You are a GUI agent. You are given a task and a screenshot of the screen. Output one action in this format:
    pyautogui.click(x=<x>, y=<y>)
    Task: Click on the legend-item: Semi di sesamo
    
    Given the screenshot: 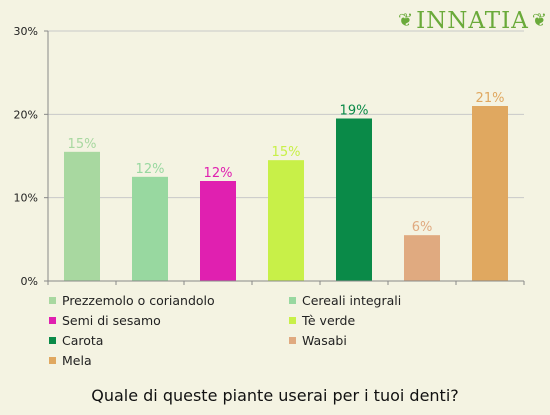 What is the action you would take?
    pyautogui.click(x=168, y=320)
    